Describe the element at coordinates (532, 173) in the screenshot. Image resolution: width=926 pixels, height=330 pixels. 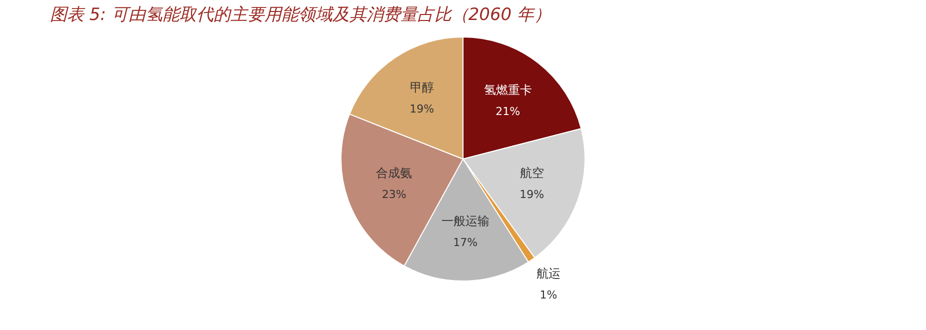
I see `slice-label: 航空` at that location.